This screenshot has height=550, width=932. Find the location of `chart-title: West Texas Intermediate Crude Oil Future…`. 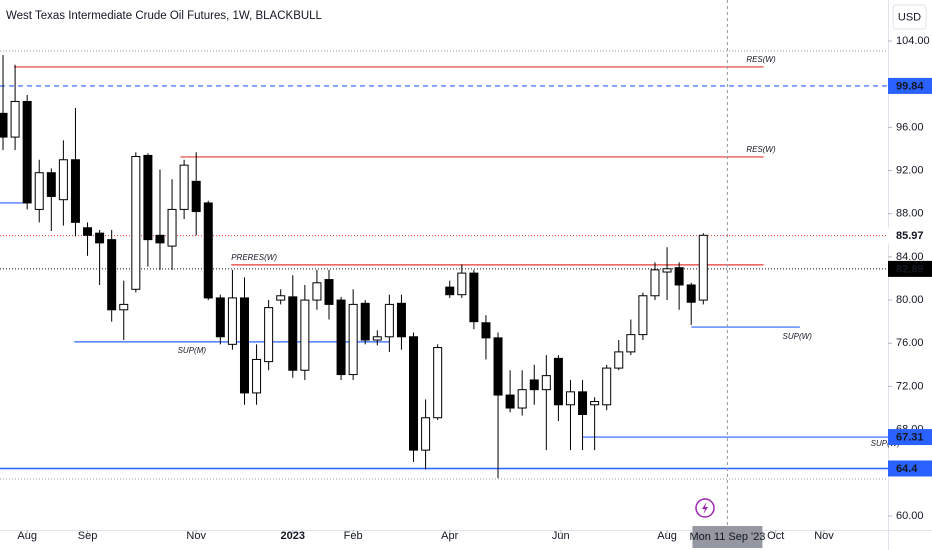

chart-title: West Texas Intermediate Crude Oil Future… is located at coordinates (164, 16).